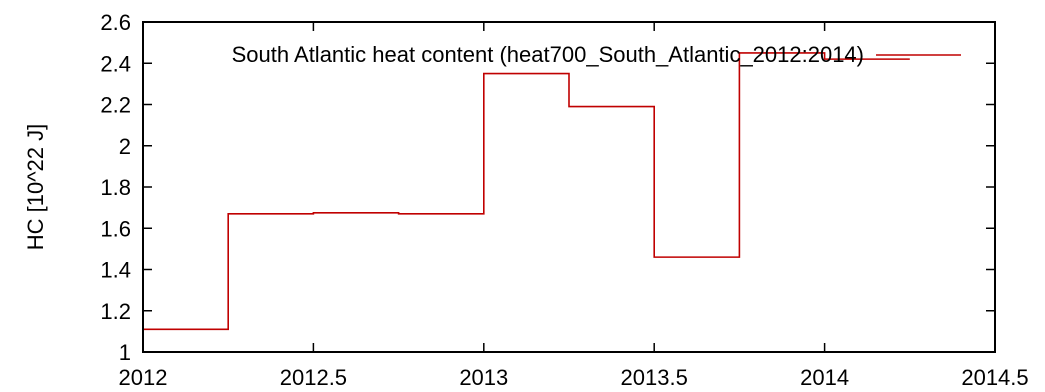 The image size is (1045, 392). Describe the element at coordinates (115, 63) in the screenshot. I see `y-tick-label: 2.4` at that location.